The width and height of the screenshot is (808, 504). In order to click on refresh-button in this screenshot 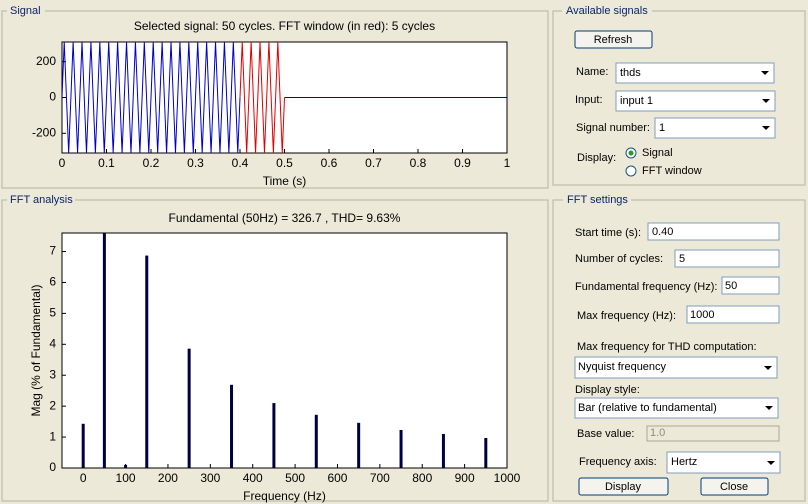, I will do `click(613, 39)`.